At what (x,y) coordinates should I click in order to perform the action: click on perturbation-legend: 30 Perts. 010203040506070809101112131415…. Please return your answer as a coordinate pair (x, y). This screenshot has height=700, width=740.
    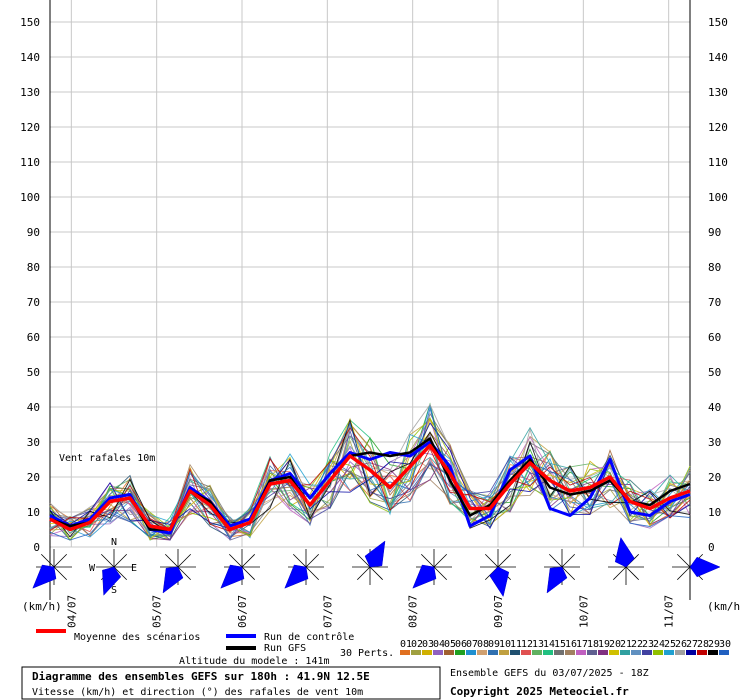
    Looking at the image, I should click on (535, 649).